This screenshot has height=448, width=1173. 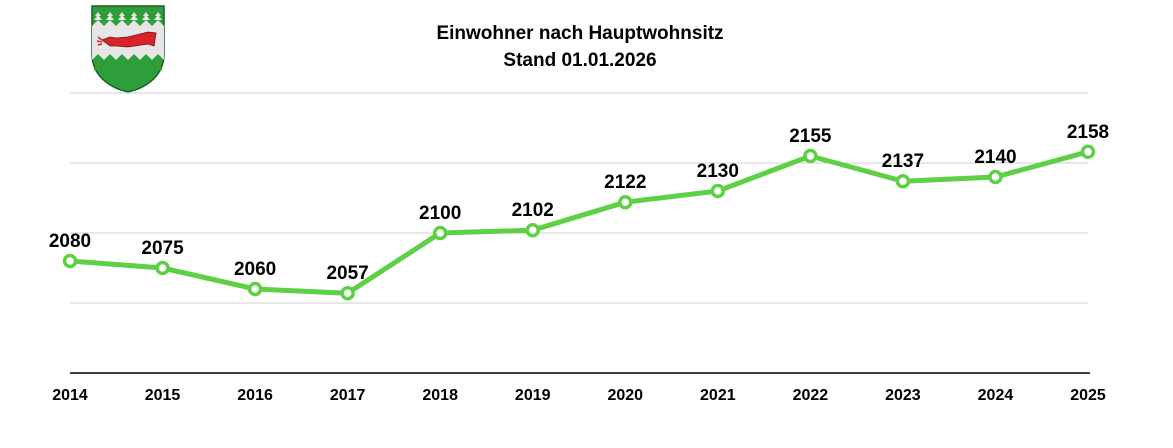 What do you see at coordinates (903, 161) in the screenshot?
I see `data-label: 2137` at bounding box center [903, 161].